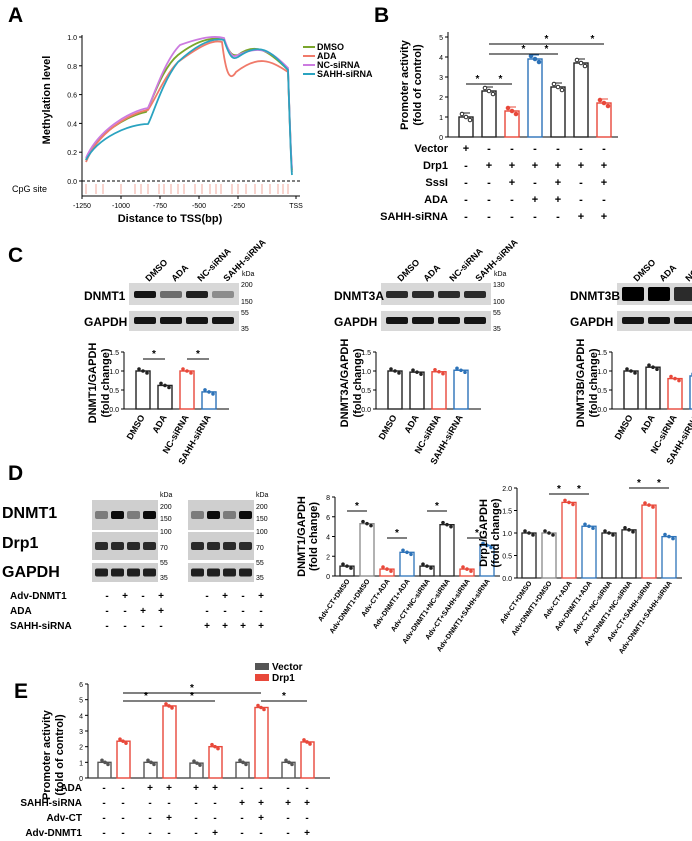 This screenshot has height=841, width=692. What do you see at coordinates (345, 74) in the screenshot?
I see `legend-sahh-sirna: SAHH-siRNA` at bounding box center [345, 74].